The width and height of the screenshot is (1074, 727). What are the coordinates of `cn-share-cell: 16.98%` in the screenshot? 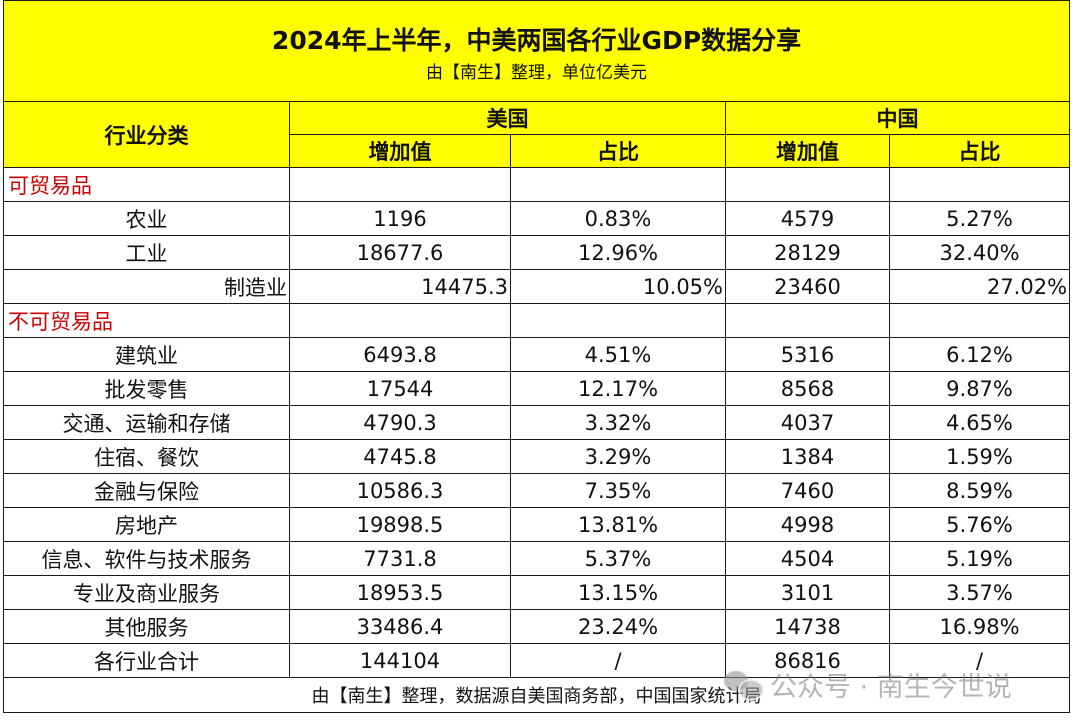 It's located at (979, 626).